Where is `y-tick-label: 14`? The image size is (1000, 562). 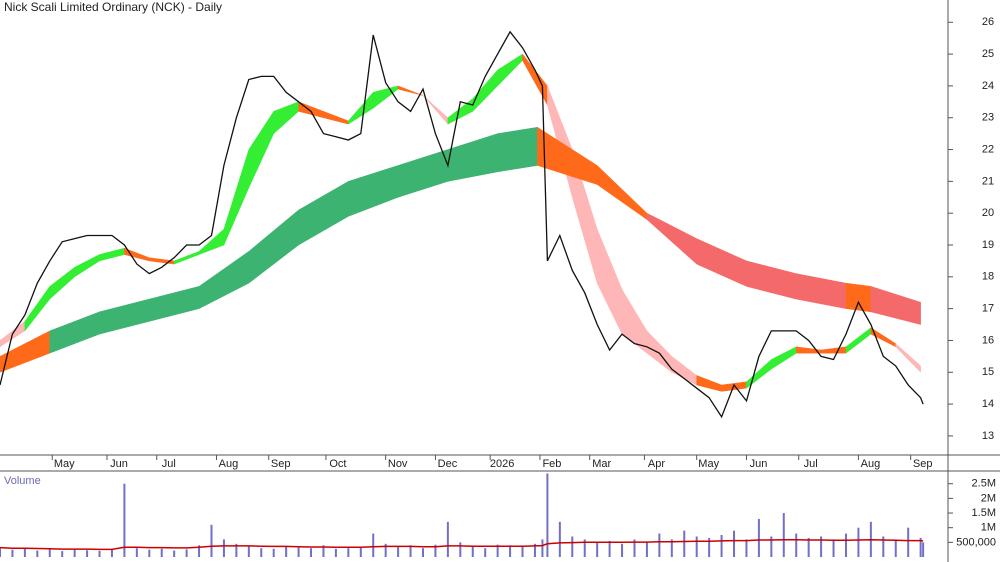
y-tick-label: 14 is located at coordinates (988, 404).